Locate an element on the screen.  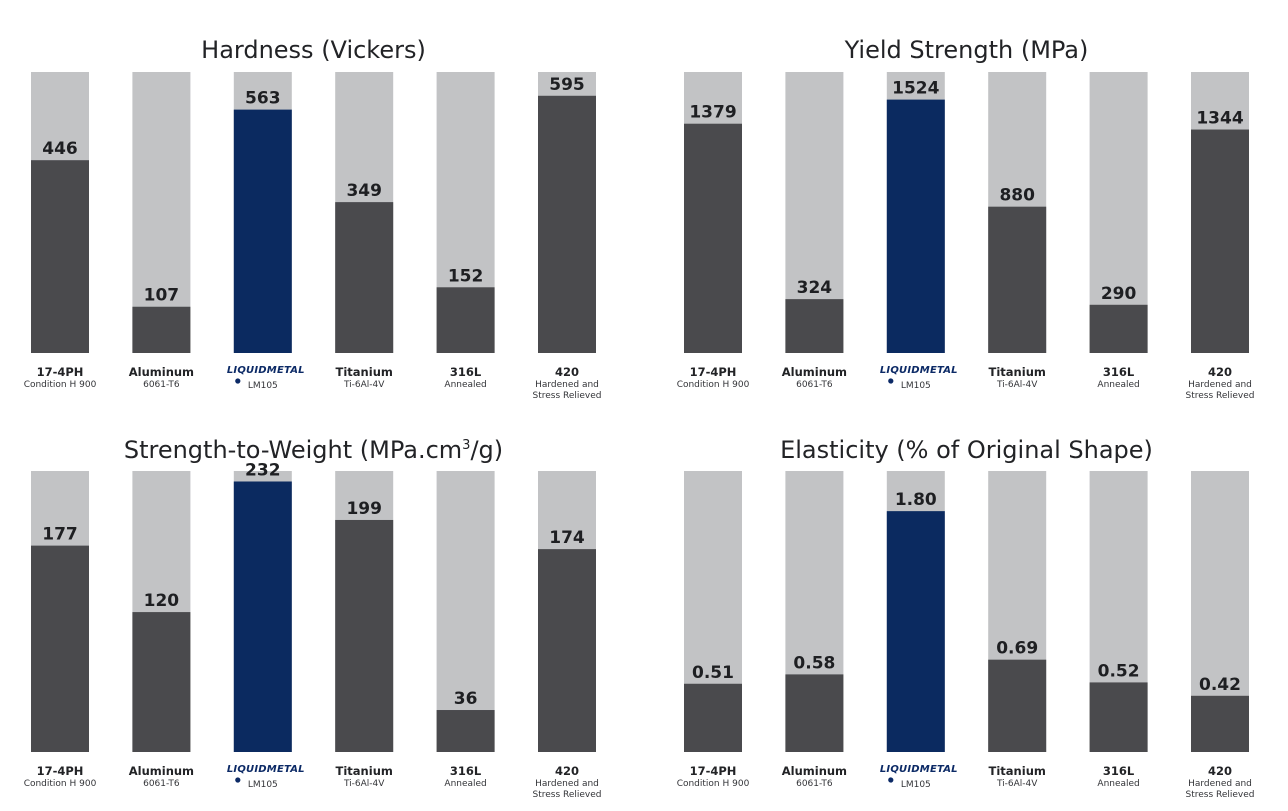
value-label: 1524 is located at coordinates (915, 89).